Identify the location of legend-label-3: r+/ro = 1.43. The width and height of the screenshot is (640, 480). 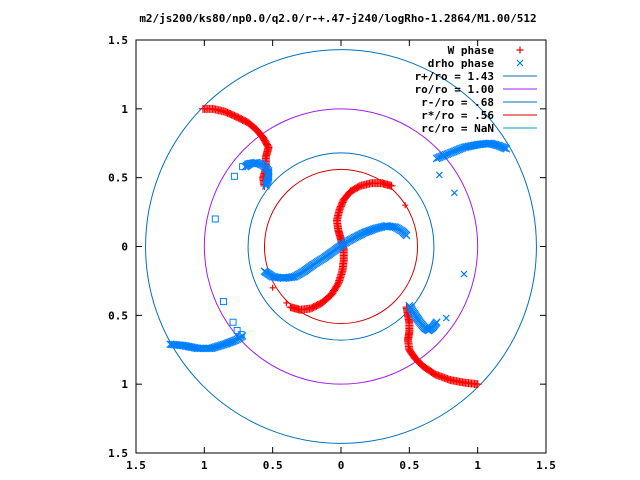
(454, 76).